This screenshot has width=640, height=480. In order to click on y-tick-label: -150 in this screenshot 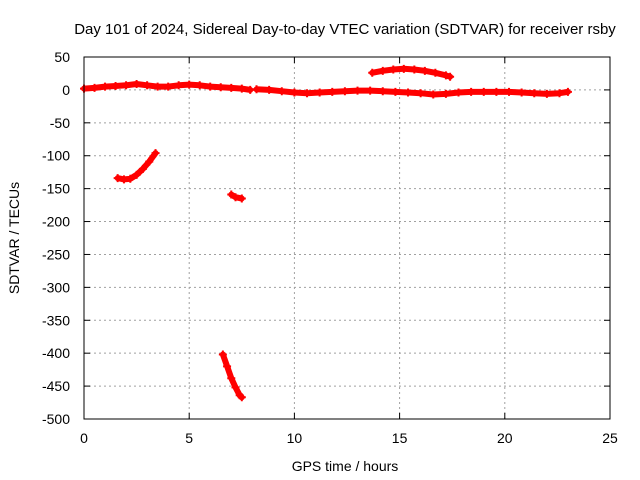, I will do `click(56, 189)`.